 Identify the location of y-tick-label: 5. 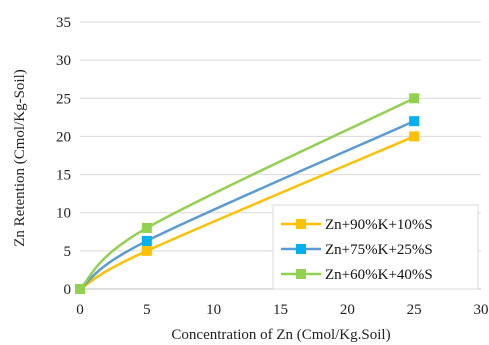
(68, 252).